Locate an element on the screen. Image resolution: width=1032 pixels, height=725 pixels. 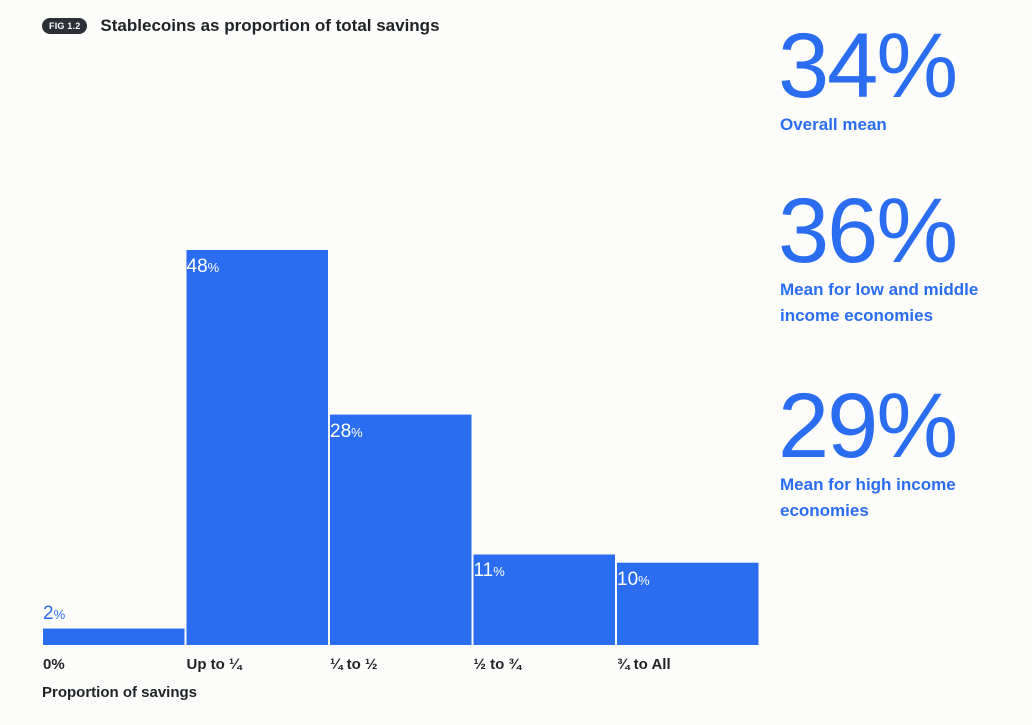
bar-value-label-to: 11% is located at coordinates (489, 571).